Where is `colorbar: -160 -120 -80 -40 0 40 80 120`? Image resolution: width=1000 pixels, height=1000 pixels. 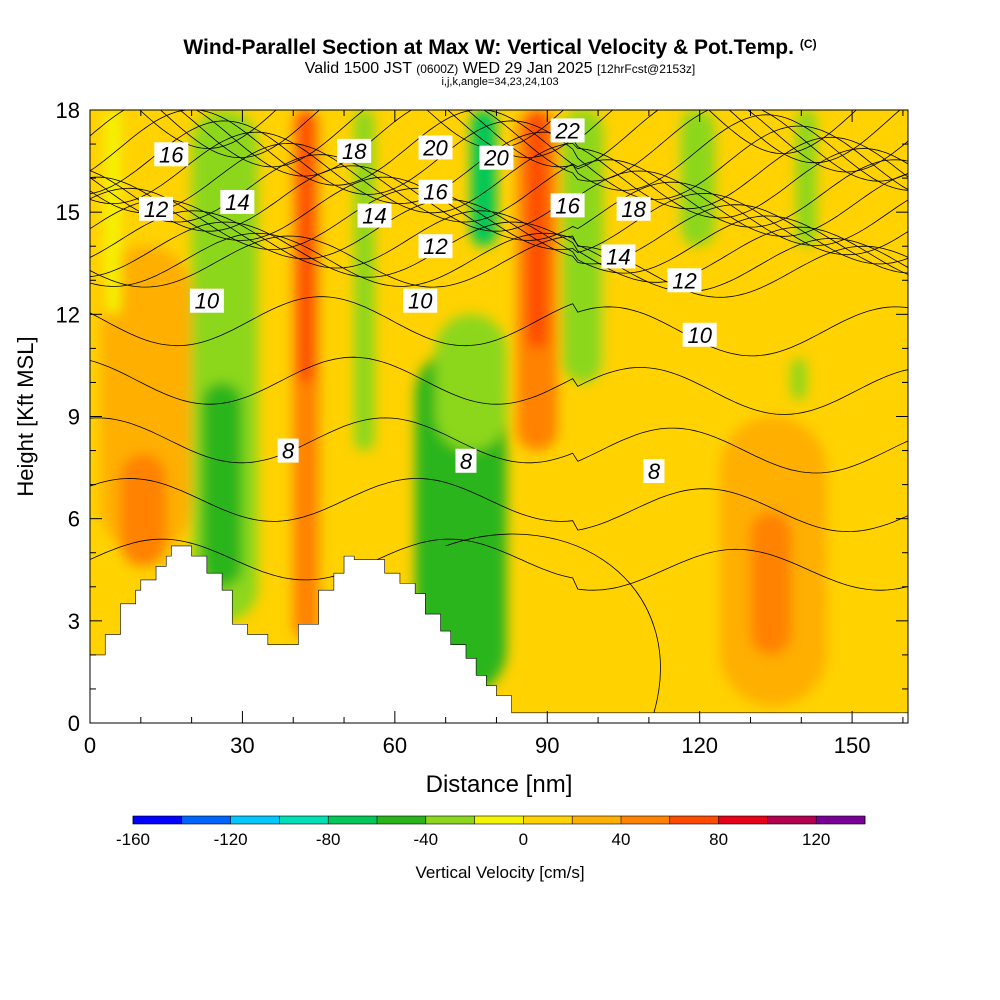 colorbar: -160 -120 -80 -40 0 40 80 120 is located at coordinates (491, 832).